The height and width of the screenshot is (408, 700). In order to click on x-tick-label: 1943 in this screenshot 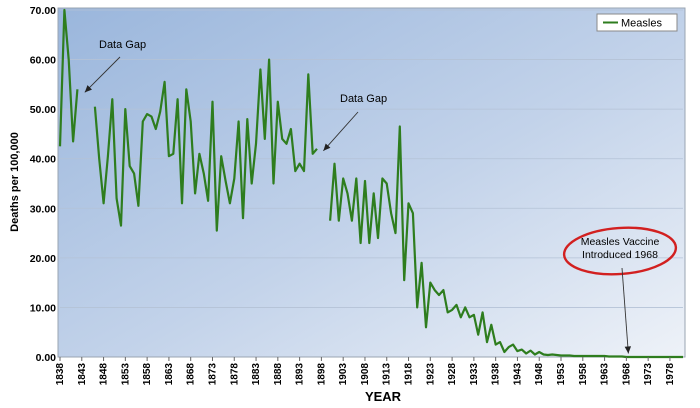, I will do `click(517, 374)`.